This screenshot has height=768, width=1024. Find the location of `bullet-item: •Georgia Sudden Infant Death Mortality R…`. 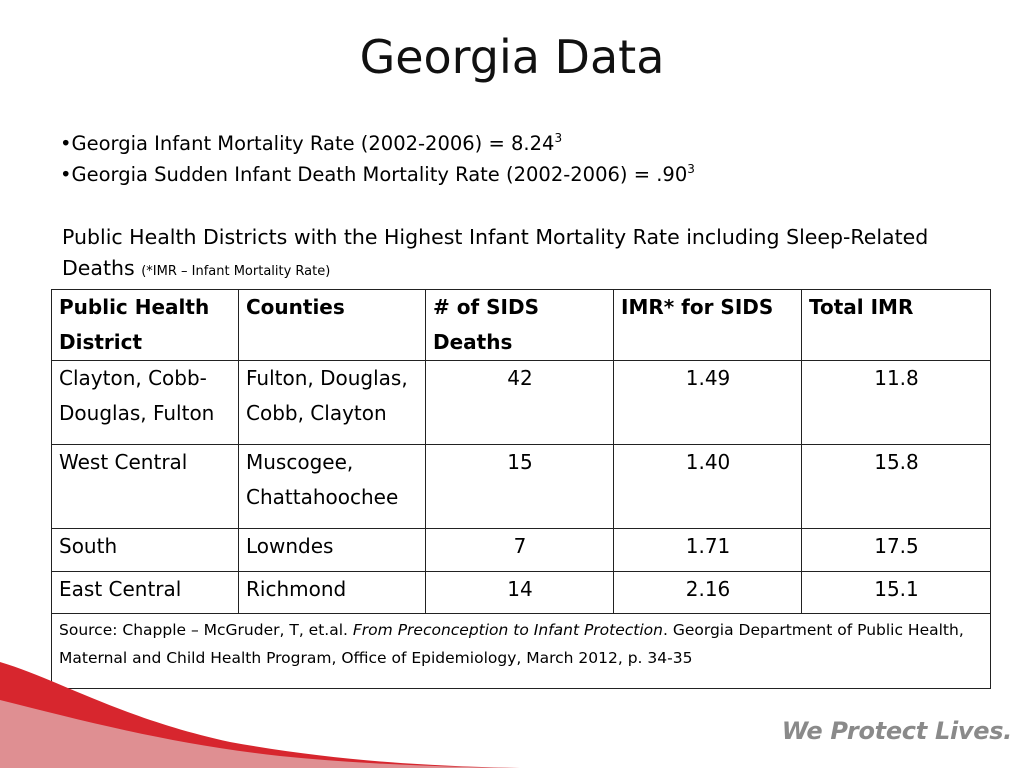

bullet-item: •Georgia Sudden Infant Death Mortality R… is located at coordinates (525, 174).